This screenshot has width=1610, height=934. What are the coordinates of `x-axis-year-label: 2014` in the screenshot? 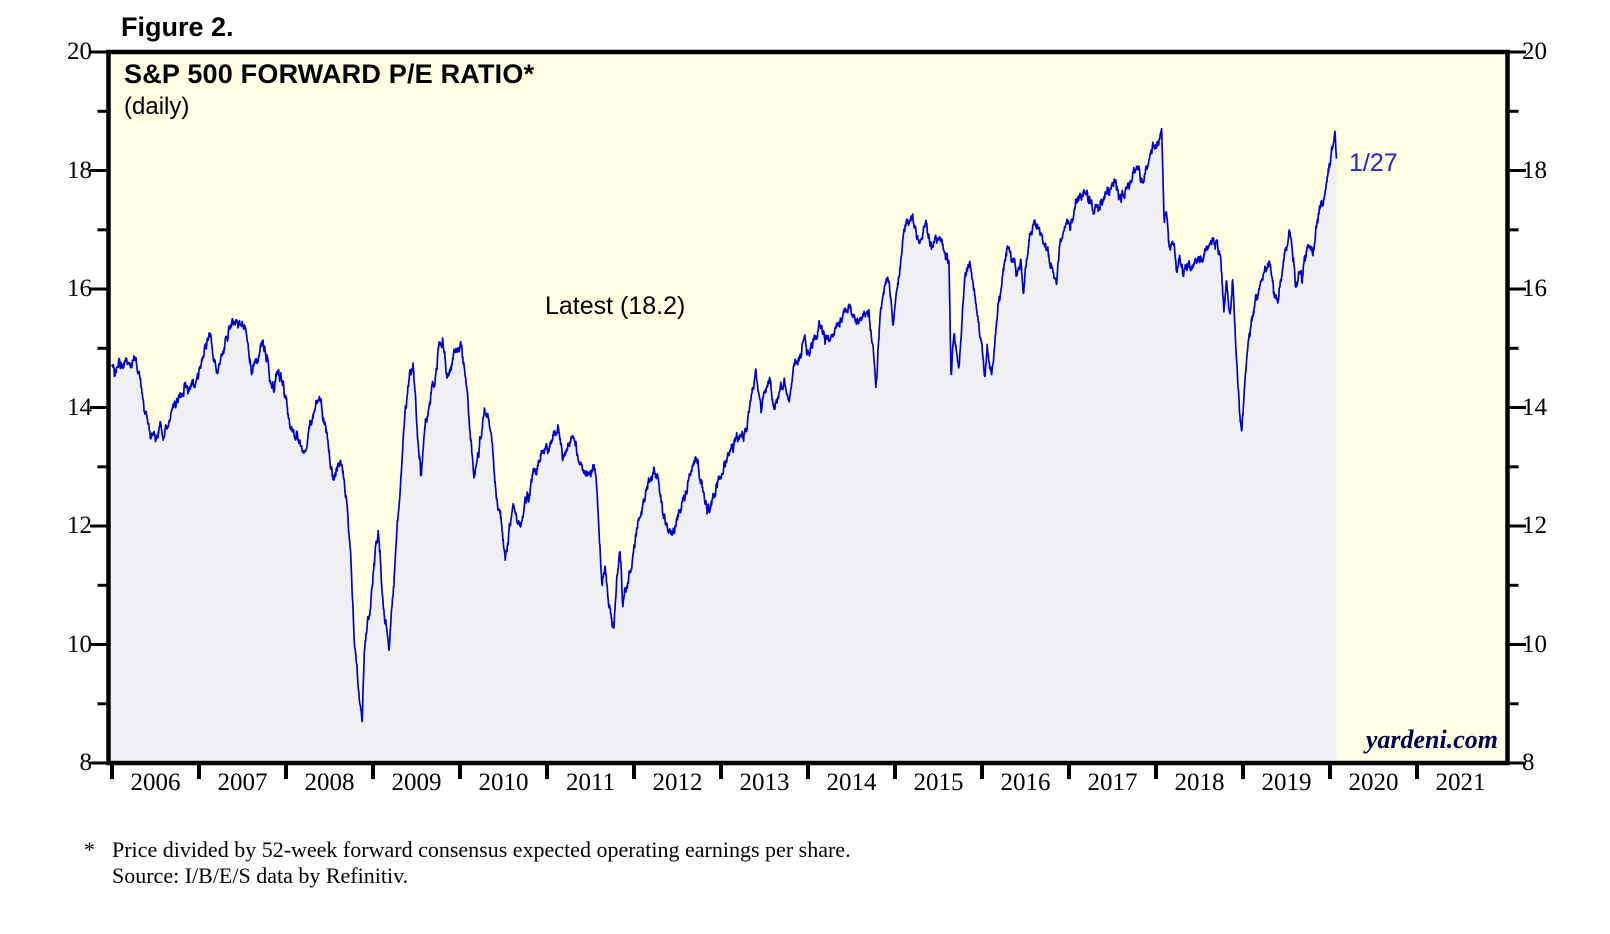 It's located at (851, 782).